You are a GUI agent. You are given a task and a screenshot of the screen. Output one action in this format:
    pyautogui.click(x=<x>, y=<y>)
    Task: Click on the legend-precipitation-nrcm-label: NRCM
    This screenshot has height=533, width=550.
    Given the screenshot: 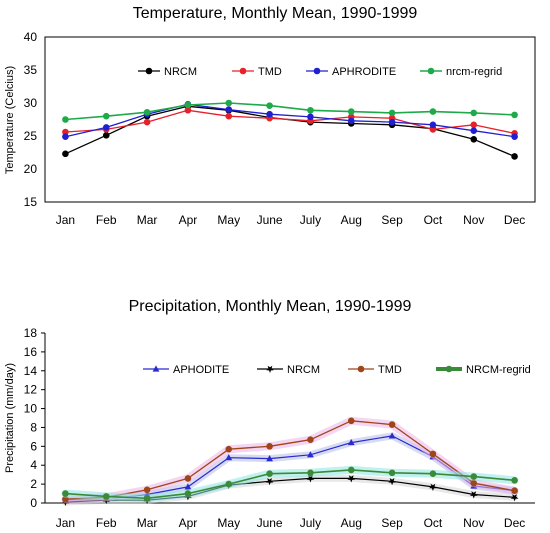 What is the action you would take?
    pyautogui.click(x=303, y=370)
    